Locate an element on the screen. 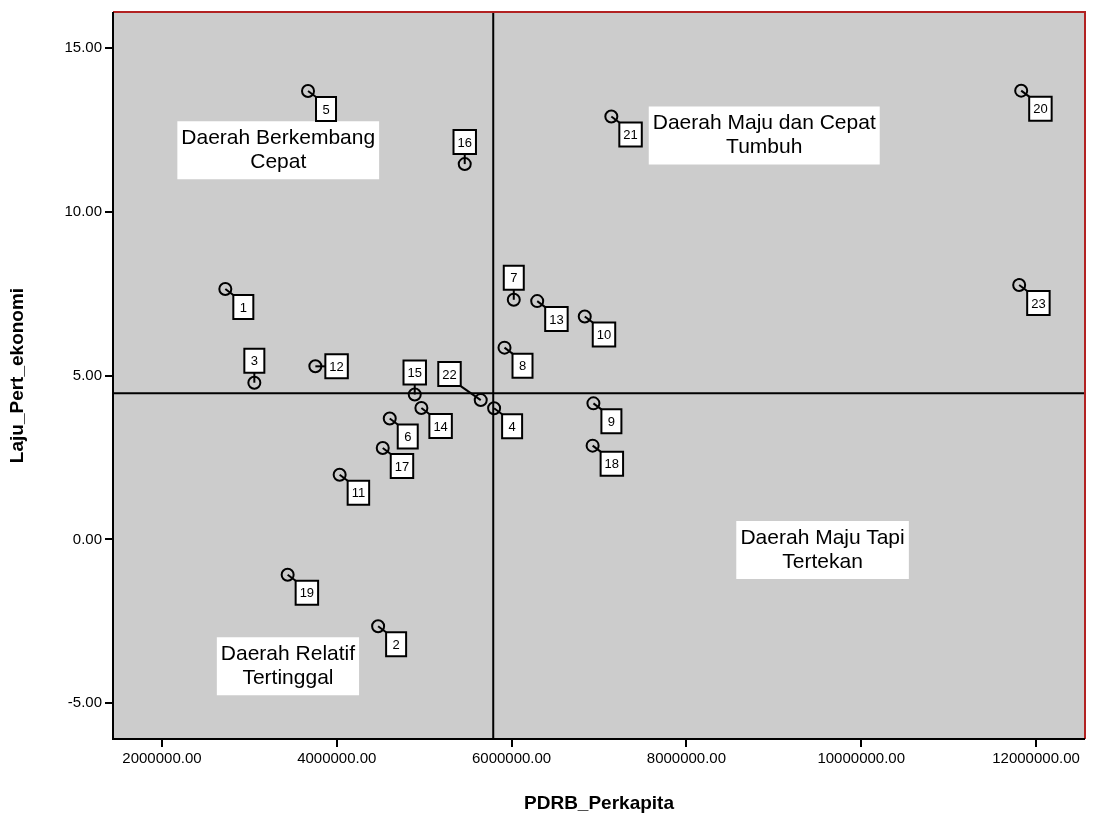  annotation: 19 is located at coordinates (307, 593).